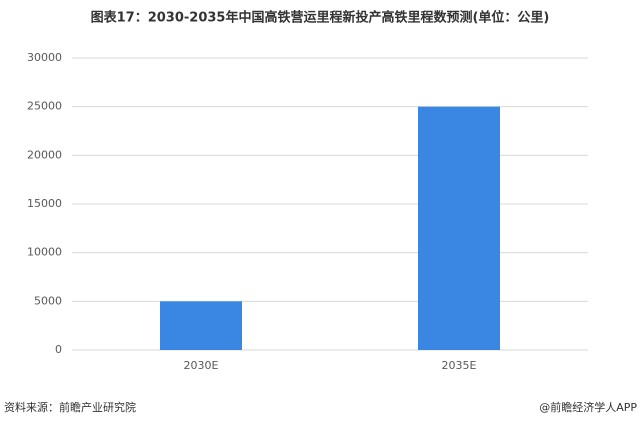 This screenshot has height=425, width=641. I want to click on source-note: 资料来源：前瞻产业研究院, so click(70, 407).